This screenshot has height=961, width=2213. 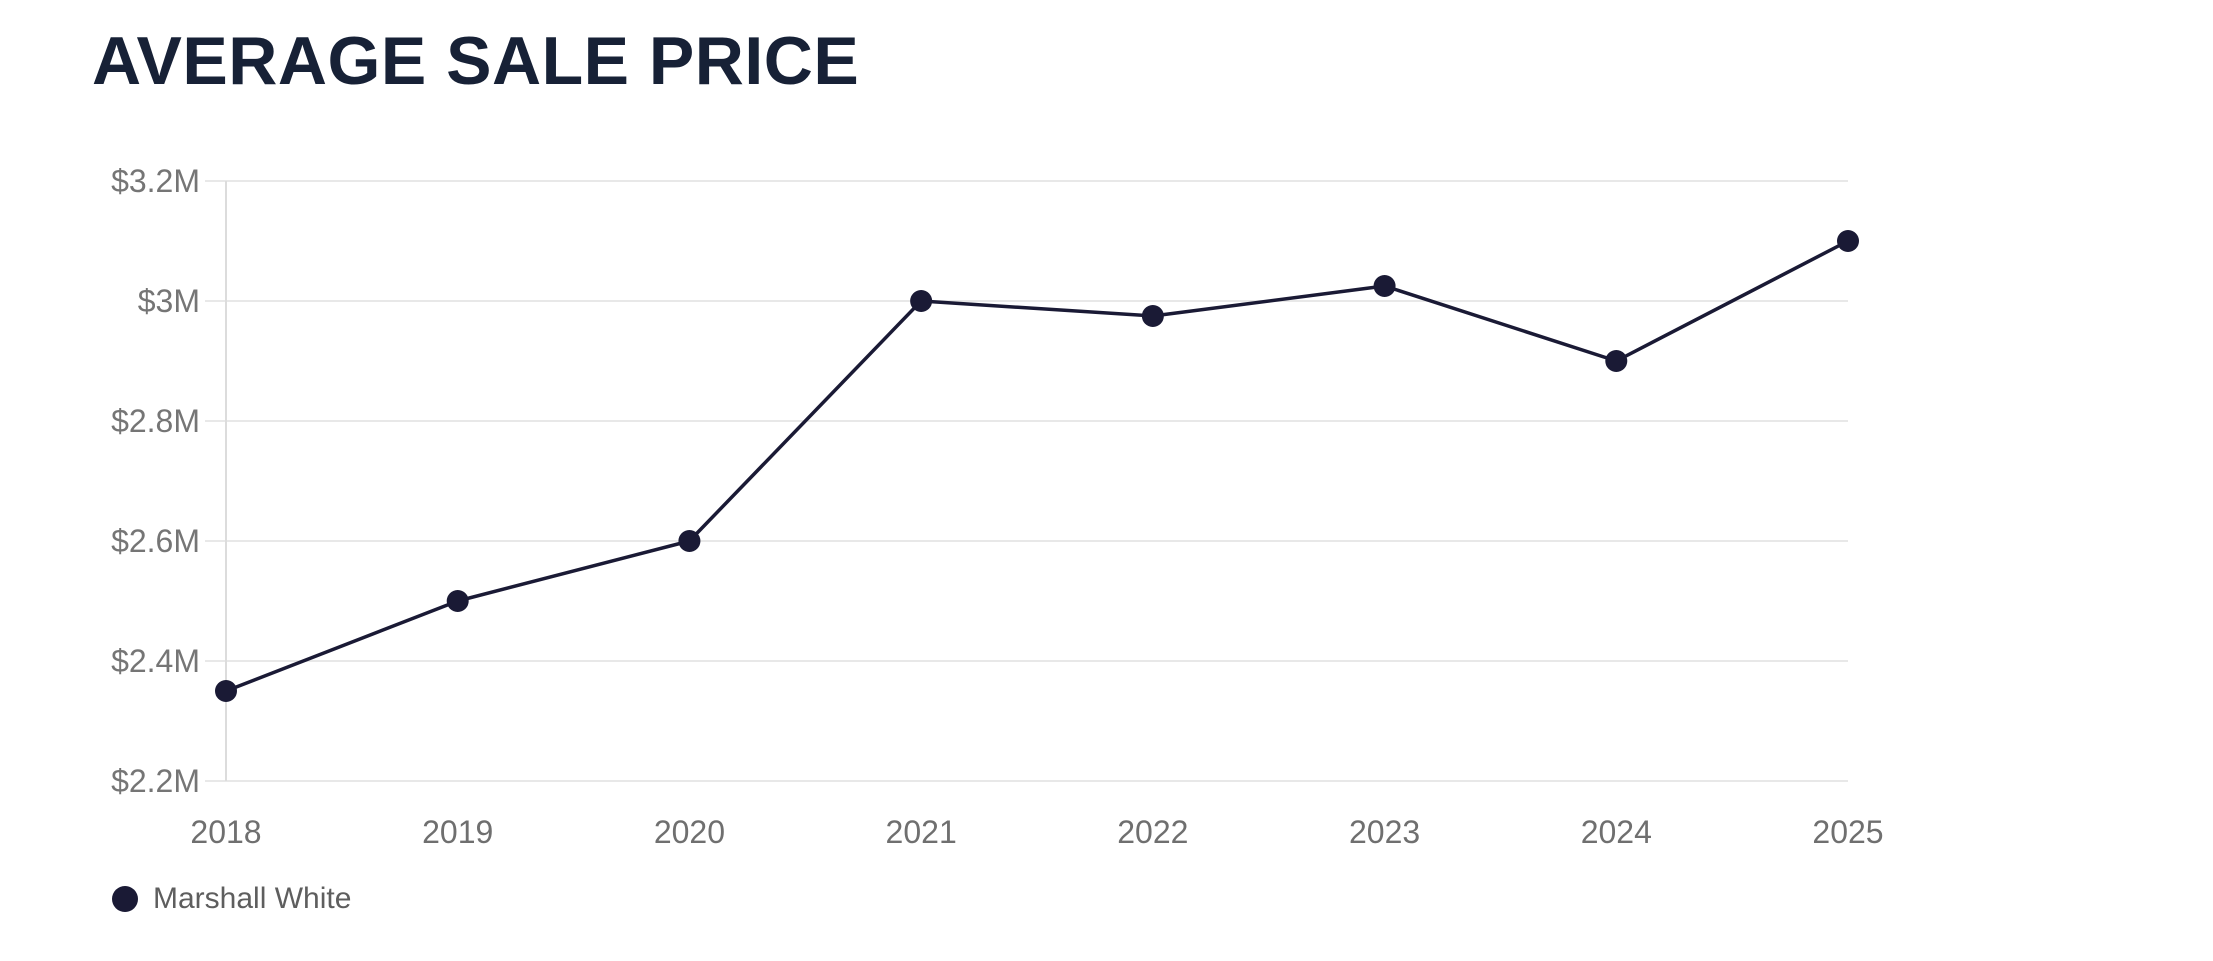 I want to click on x-tick-label: 2019, so click(x=457, y=832).